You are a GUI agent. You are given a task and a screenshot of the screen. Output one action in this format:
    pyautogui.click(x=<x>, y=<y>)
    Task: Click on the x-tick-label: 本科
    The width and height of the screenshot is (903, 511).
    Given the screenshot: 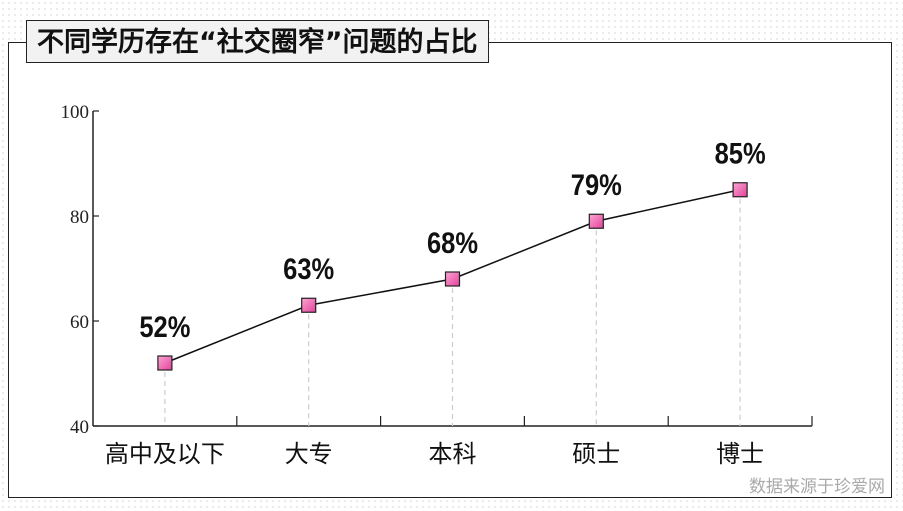 What is the action you would take?
    pyautogui.click(x=453, y=454)
    